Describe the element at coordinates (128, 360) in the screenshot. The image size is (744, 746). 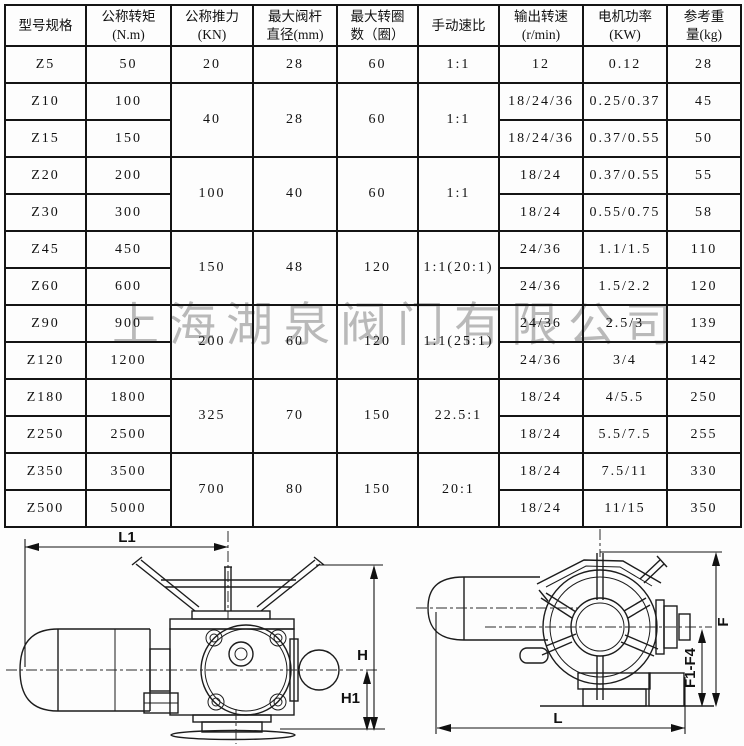
I see `cell-torque: 1200` at that location.